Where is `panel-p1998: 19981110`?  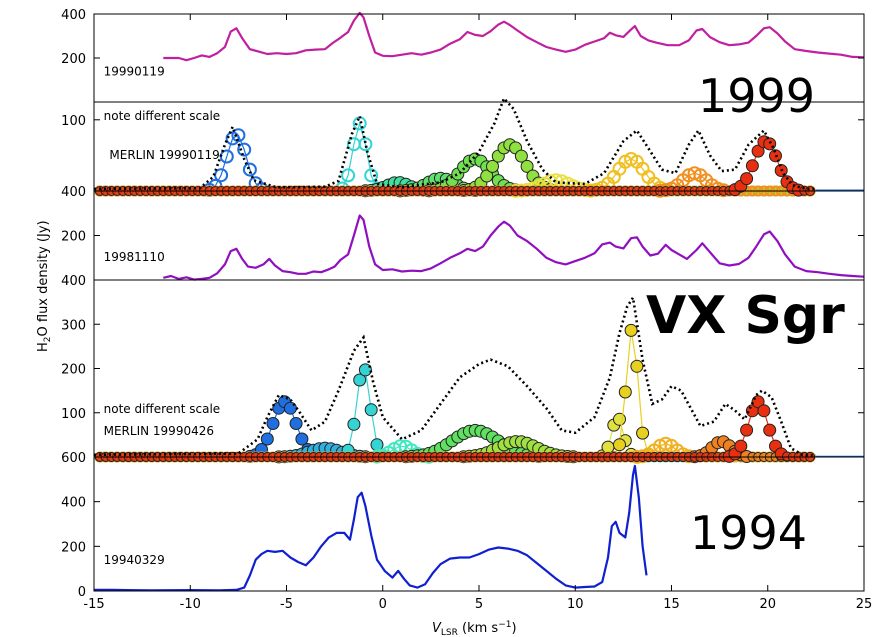 panel-p1998: 19981110 is located at coordinates (484, 247).